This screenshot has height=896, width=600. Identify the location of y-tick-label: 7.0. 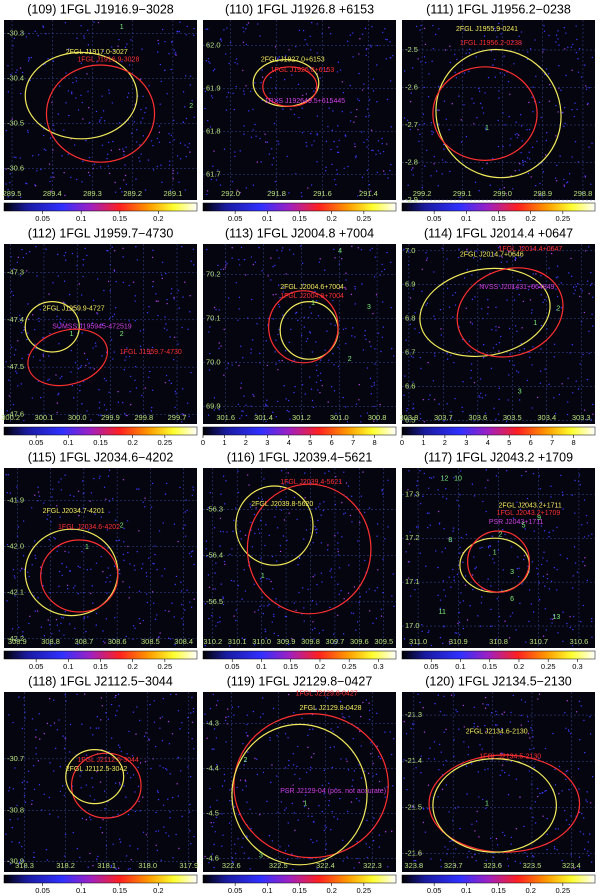
(410, 250).